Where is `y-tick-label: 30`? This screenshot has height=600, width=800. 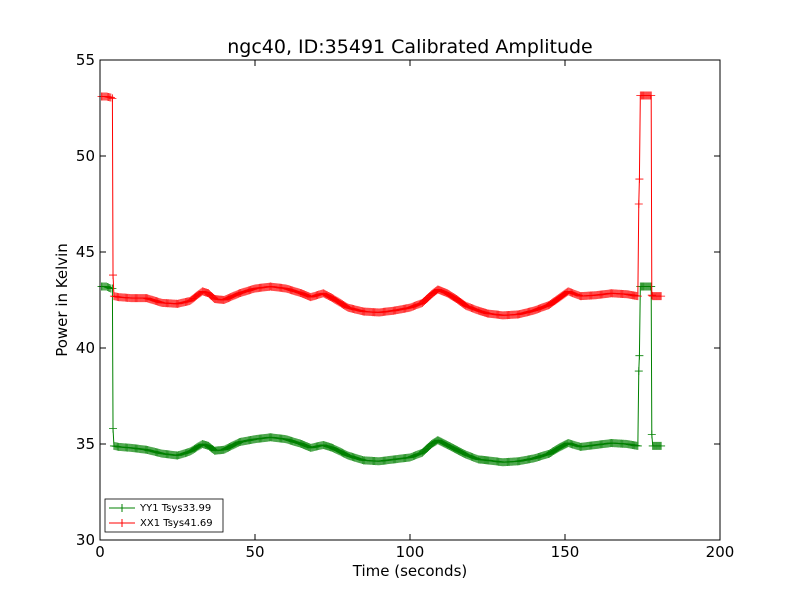
y-tick-label: 30 is located at coordinates (85, 540).